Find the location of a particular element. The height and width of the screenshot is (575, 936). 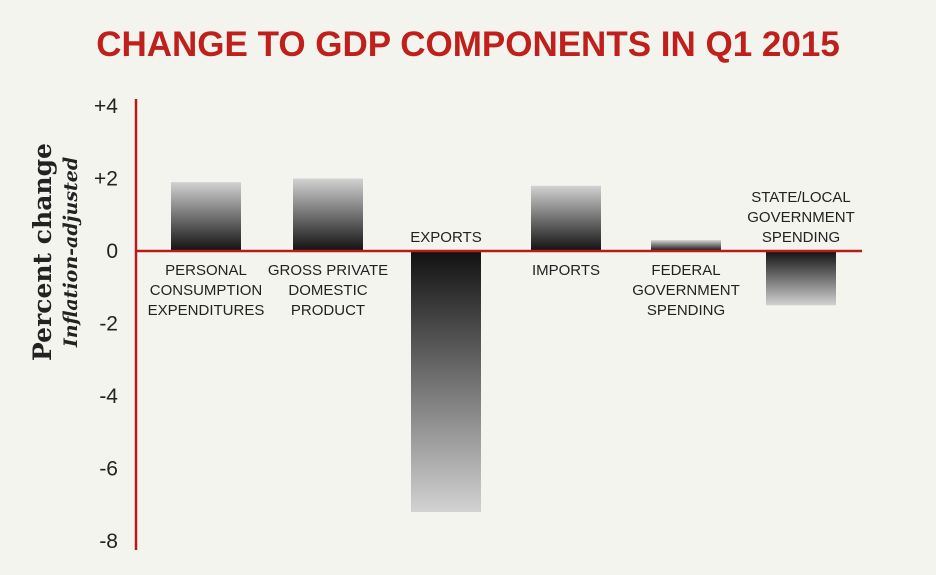

y-ticks: +4 +2 0 -2 -4 -6 -8 is located at coordinates (106, 324).